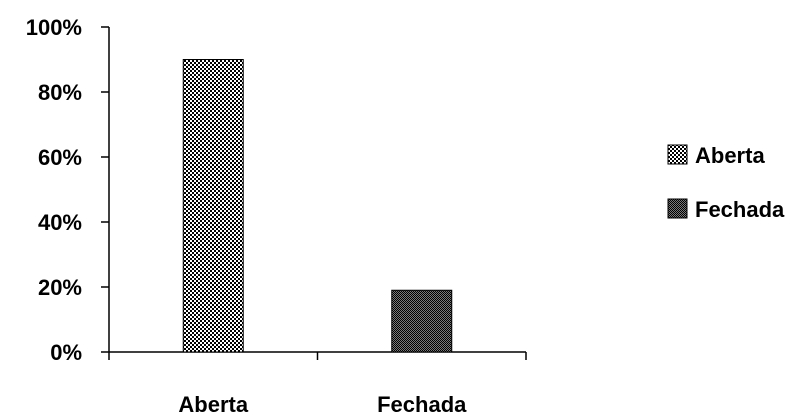 The width and height of the screenshot is (809, 417). I want to click on legend-item: Aberta, so click(716, 155).